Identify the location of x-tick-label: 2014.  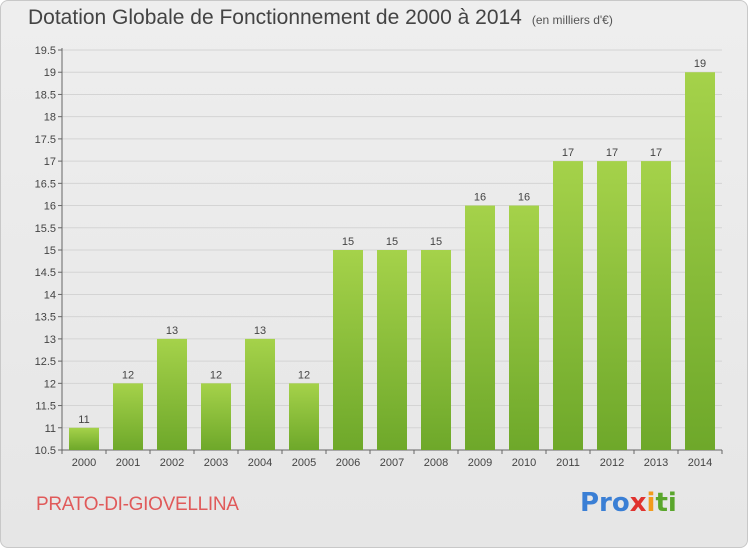
(700, 463).